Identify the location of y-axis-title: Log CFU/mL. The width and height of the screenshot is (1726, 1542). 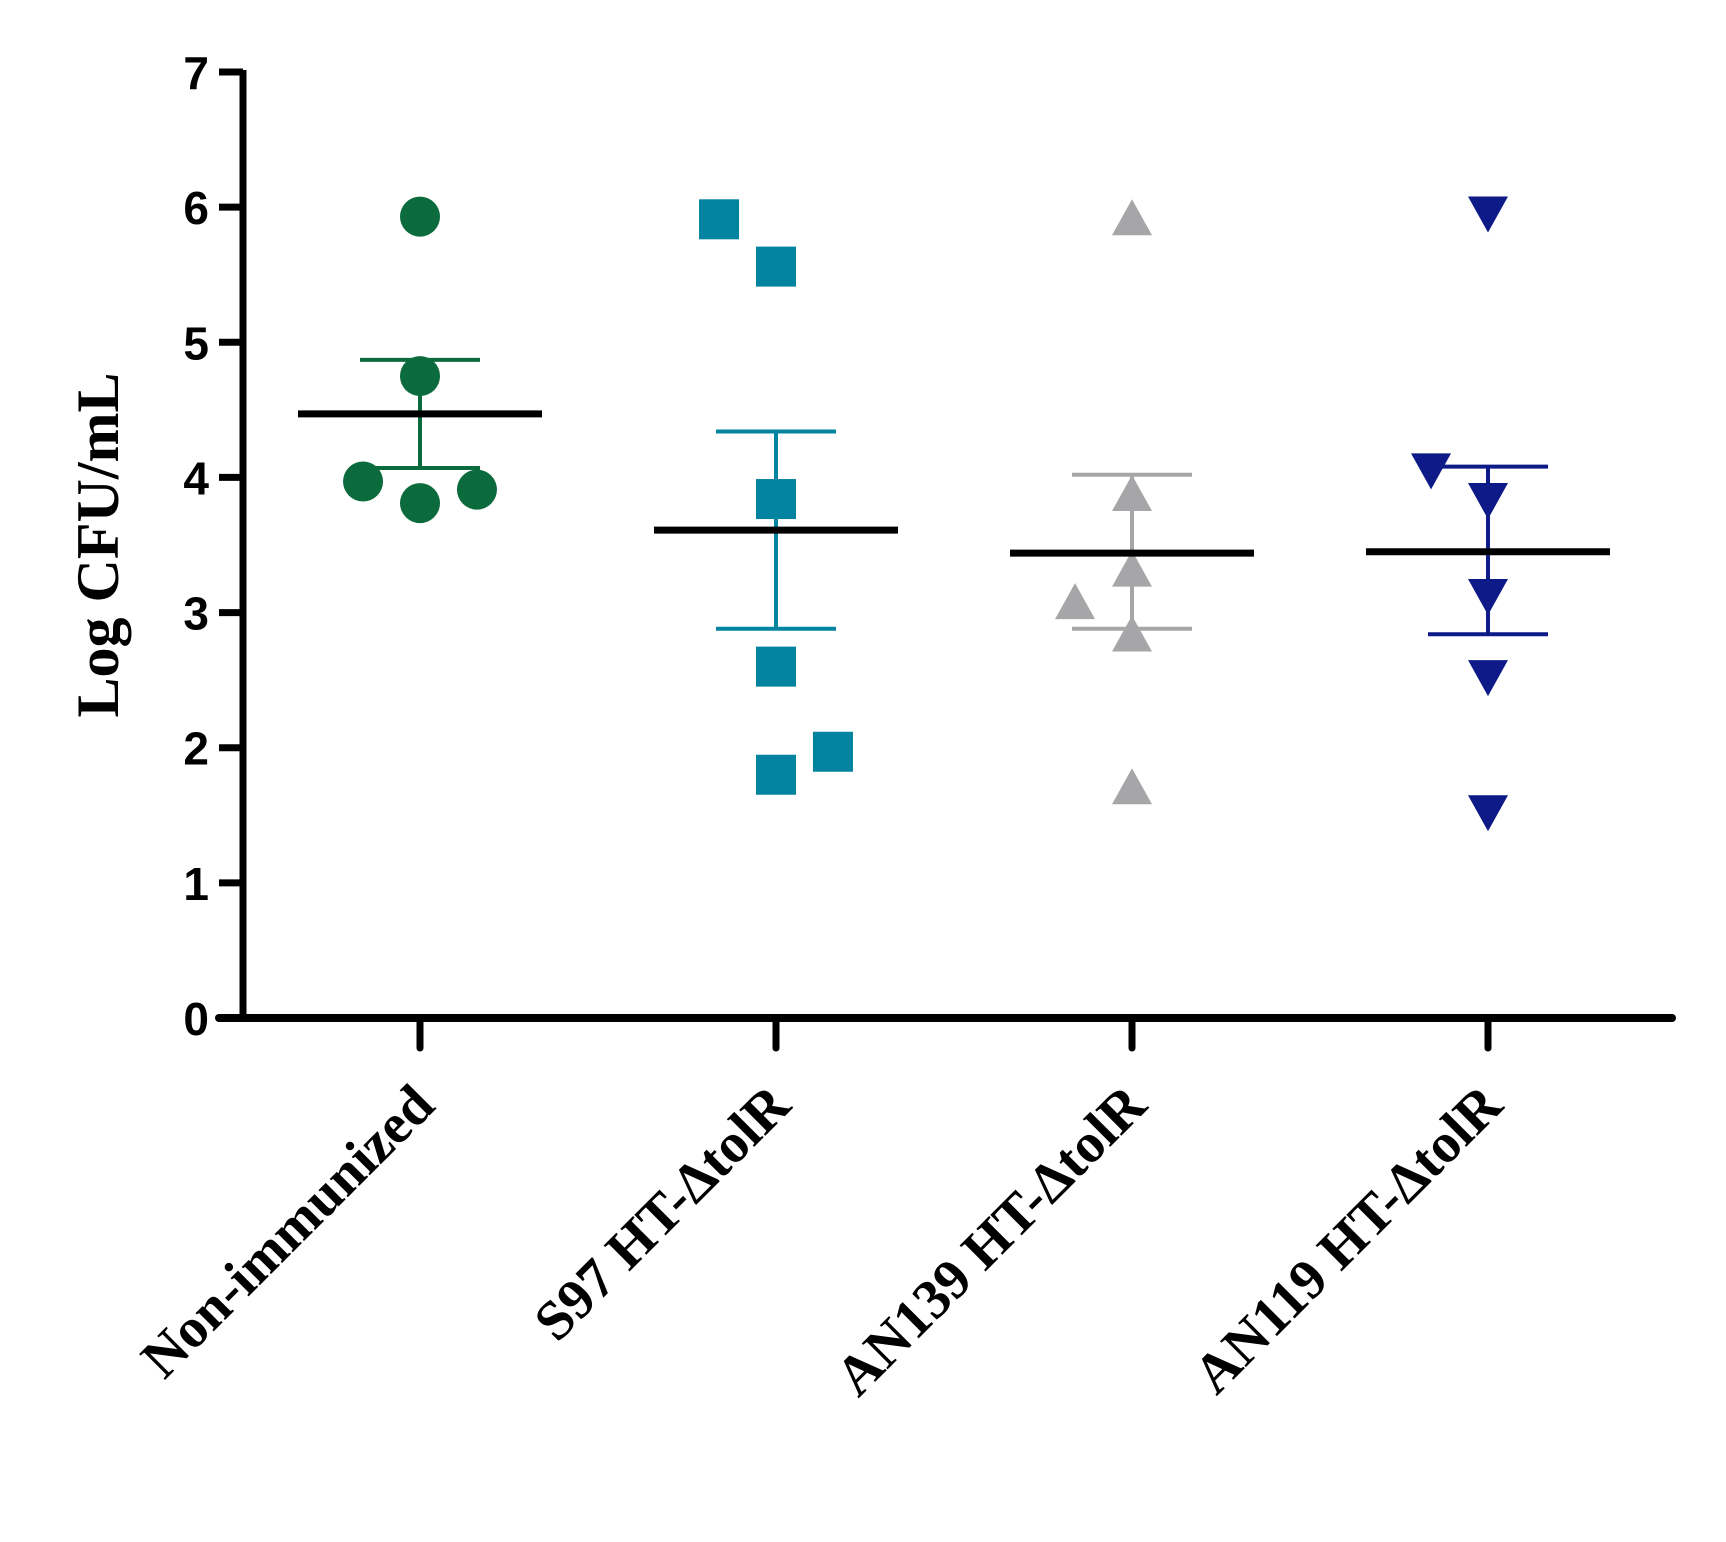
(98, 545).